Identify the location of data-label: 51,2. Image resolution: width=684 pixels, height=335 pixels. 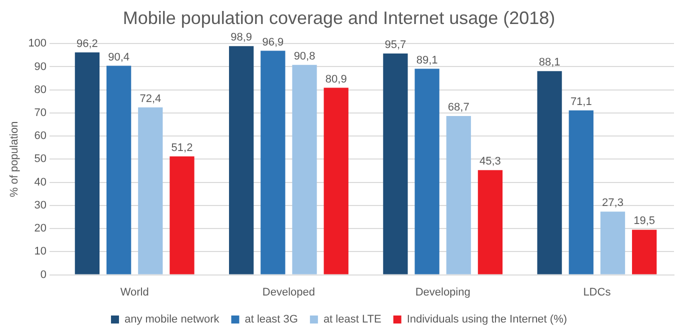
(182, 148).